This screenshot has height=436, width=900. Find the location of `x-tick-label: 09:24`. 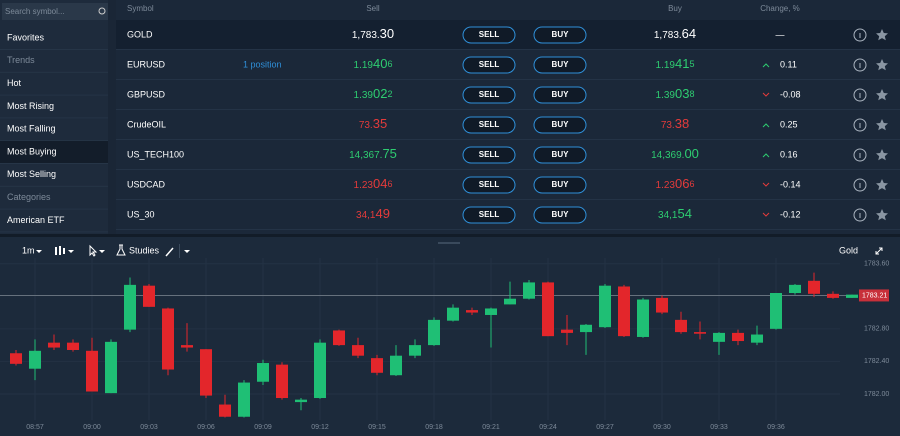

x-tick-label: 09:24 is located at coordinates (548, 427).